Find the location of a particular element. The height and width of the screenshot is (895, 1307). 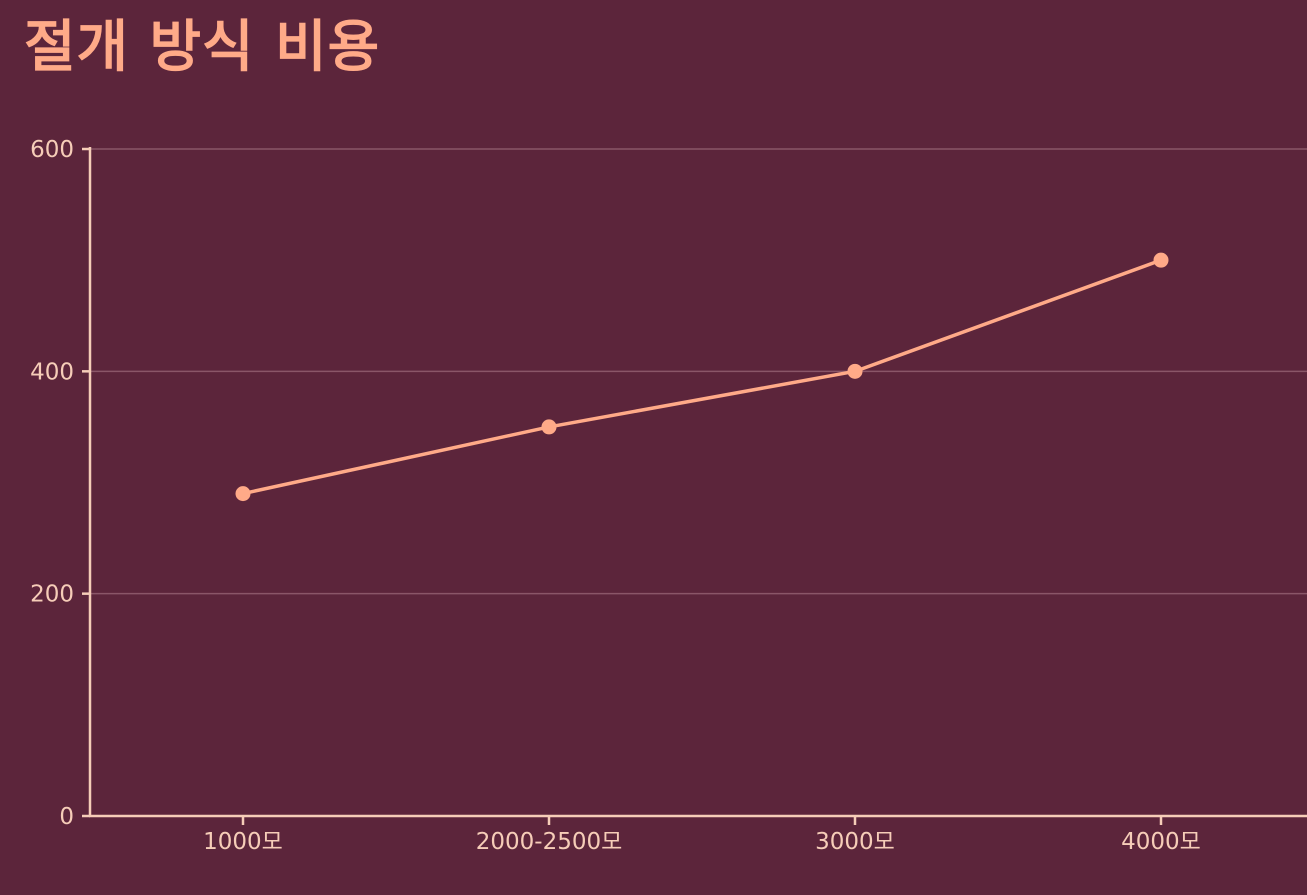

y-tick-label-400: 400 is located at coordinates (52, 372).